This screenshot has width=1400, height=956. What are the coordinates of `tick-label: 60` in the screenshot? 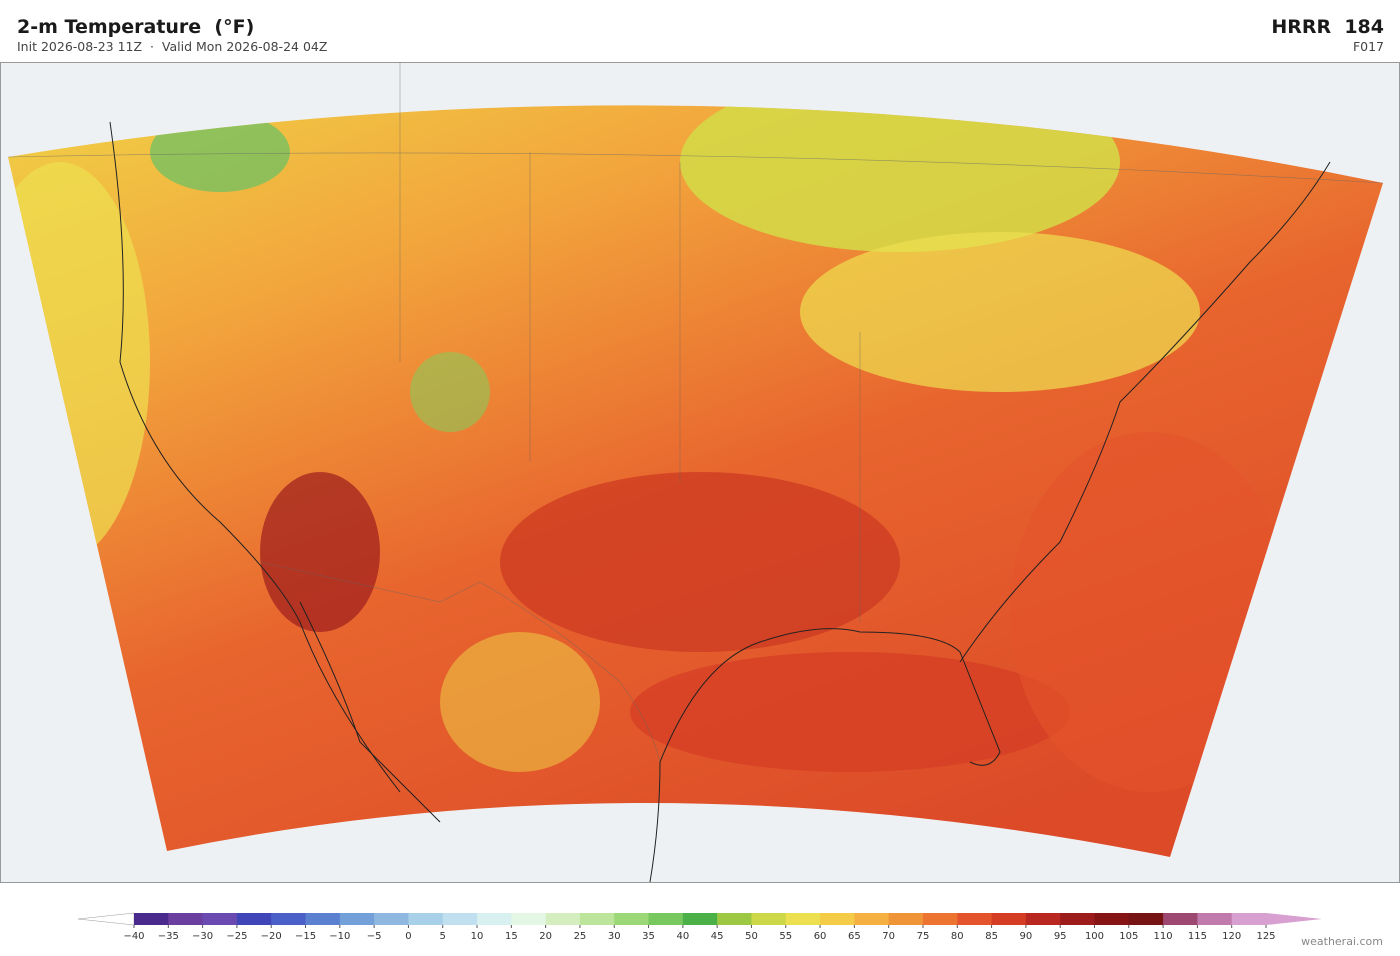 It's located at (820, 936).